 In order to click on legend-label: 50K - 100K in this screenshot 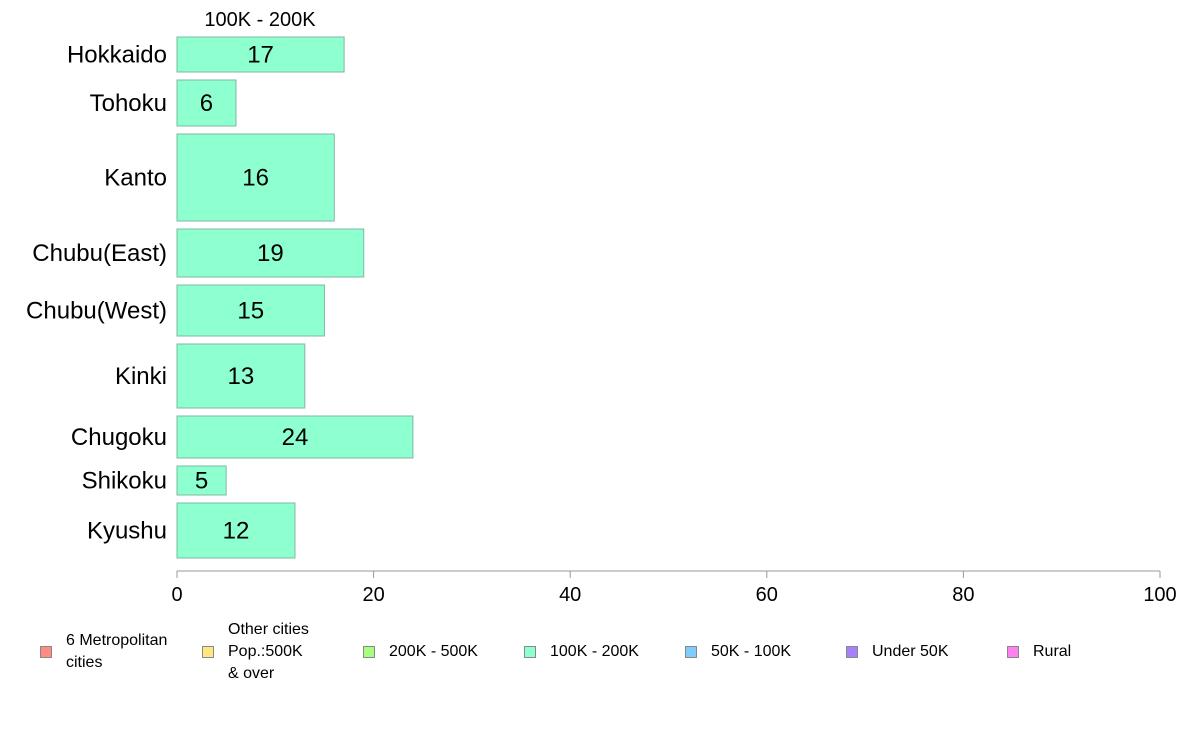, I will do `click(751, 651)`.